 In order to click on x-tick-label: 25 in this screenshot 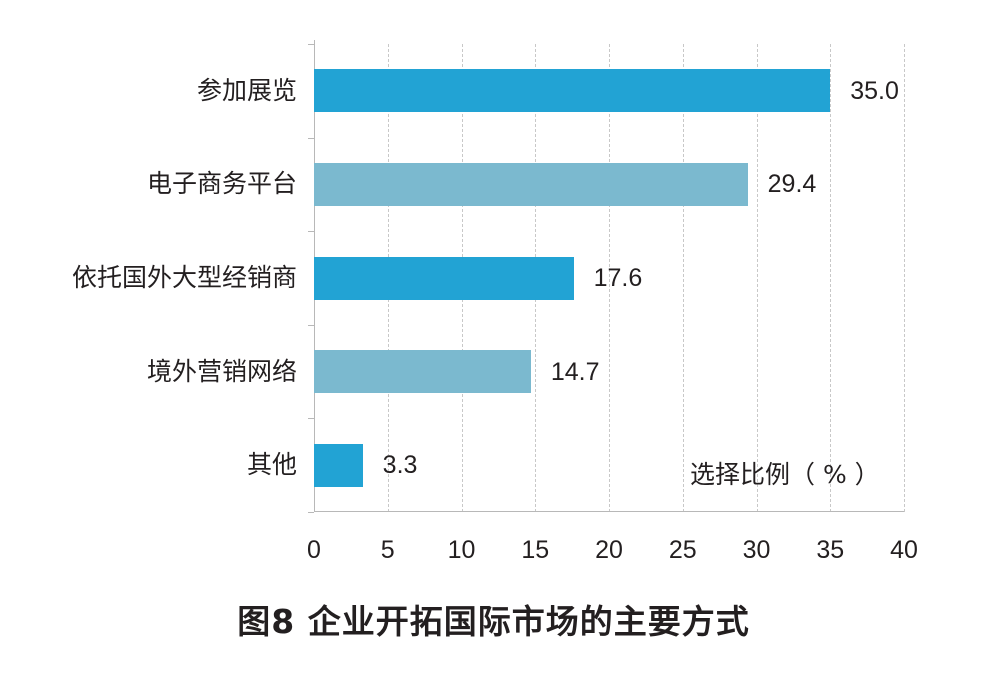, I will do `click(682, 550)`.